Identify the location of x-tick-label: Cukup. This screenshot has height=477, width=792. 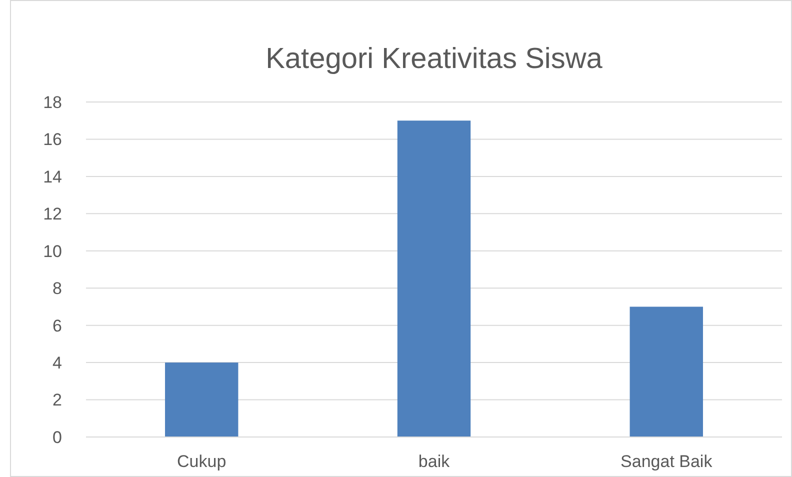
(201, 461).